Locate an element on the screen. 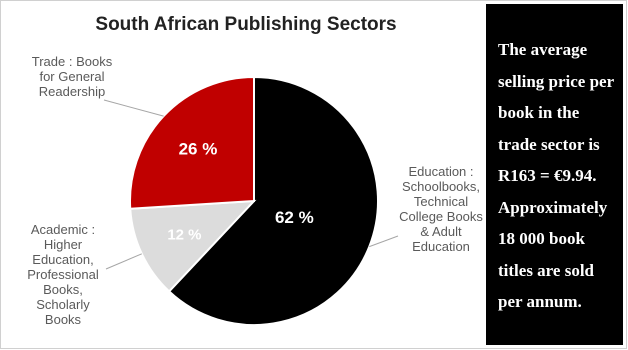 Image resolution: width=628 pixels, height=350 pixels. legend-label-trade: Trade : Books for General Readership is located at coordinates (72, 76).